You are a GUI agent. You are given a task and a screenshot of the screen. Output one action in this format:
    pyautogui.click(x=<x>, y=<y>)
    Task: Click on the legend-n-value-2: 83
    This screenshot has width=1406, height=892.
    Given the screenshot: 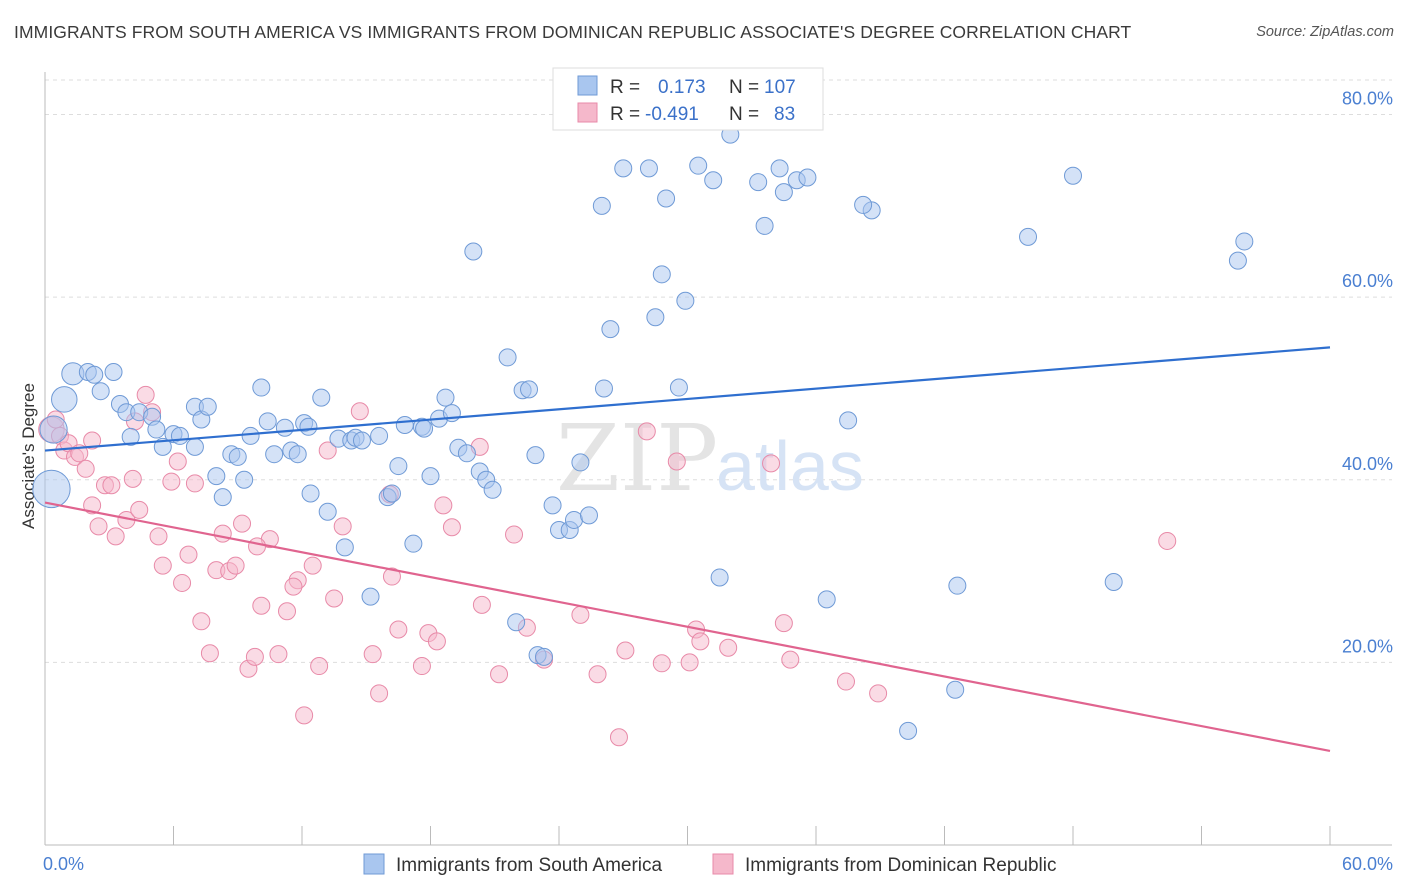 What is the action you would take?
    pyautogui.click(x=784, y=114)
    